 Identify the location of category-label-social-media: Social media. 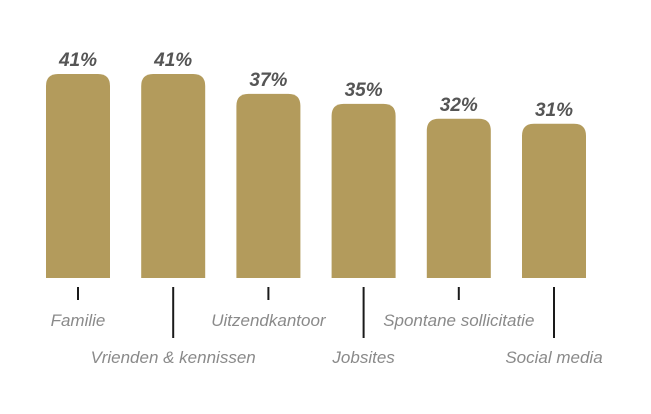
(553, 357).